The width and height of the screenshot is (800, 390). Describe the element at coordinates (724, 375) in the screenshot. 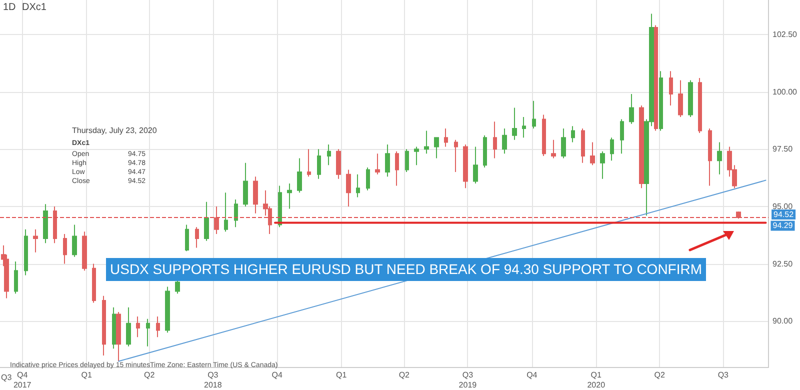

I see `x-tick-label: Q3` at that location.